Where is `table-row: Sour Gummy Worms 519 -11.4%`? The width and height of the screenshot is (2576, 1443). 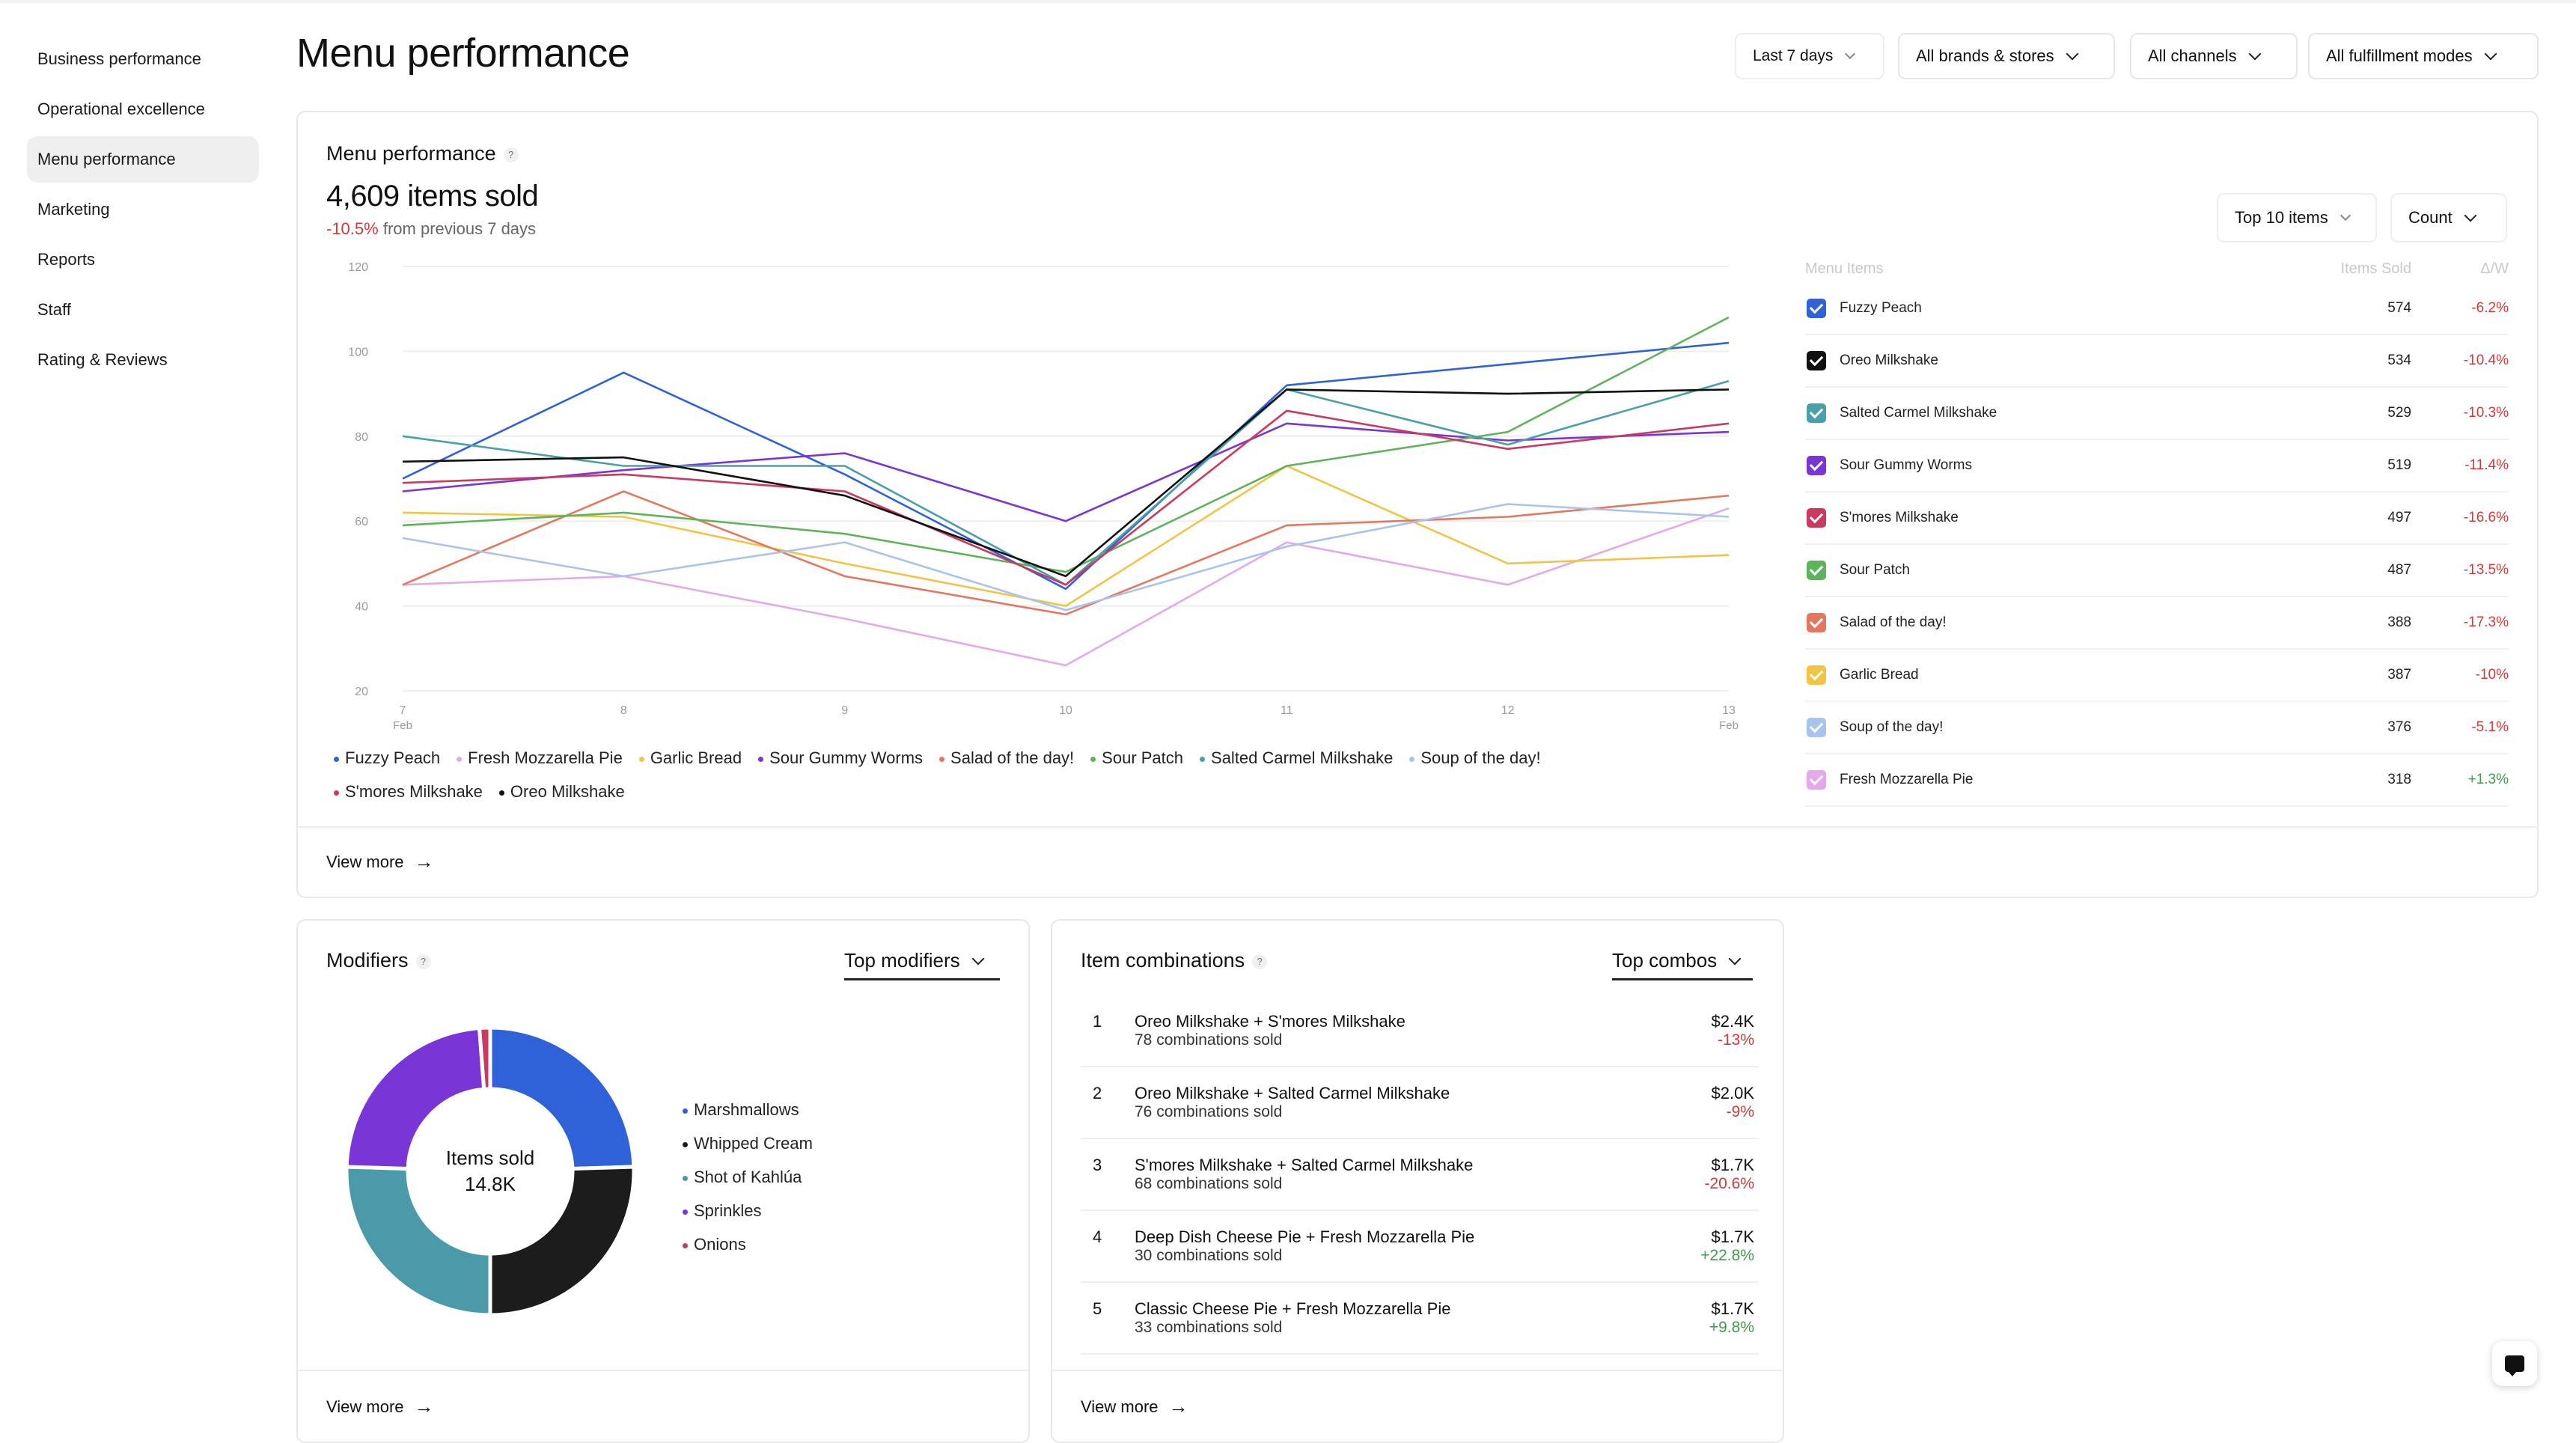
table-row: Sour Gummy Worms 519 -11.4% is located at coordinates (2157, 466).